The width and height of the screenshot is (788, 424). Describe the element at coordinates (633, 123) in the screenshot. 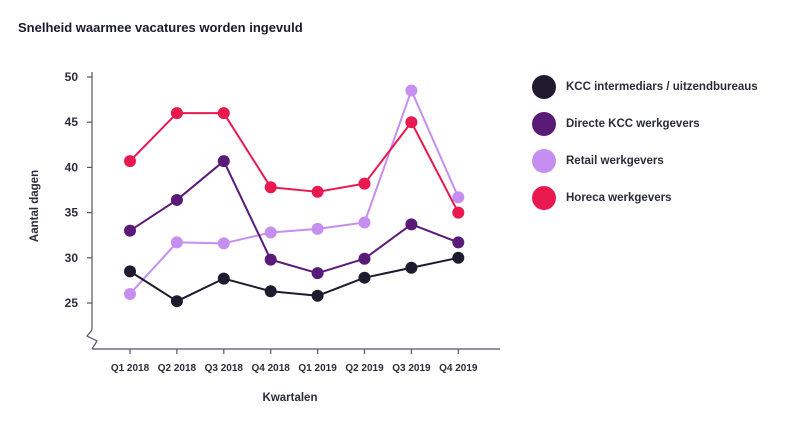

I see `legend-label: Directe KCC werkgevers` at that location.